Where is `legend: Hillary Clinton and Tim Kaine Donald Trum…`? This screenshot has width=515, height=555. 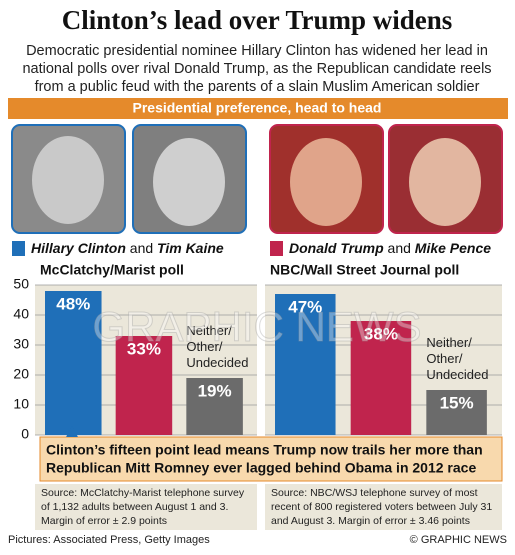 legend: Hillary Clinton and Tim Kaine Donald Trum… is located at coordinates (251, 248).